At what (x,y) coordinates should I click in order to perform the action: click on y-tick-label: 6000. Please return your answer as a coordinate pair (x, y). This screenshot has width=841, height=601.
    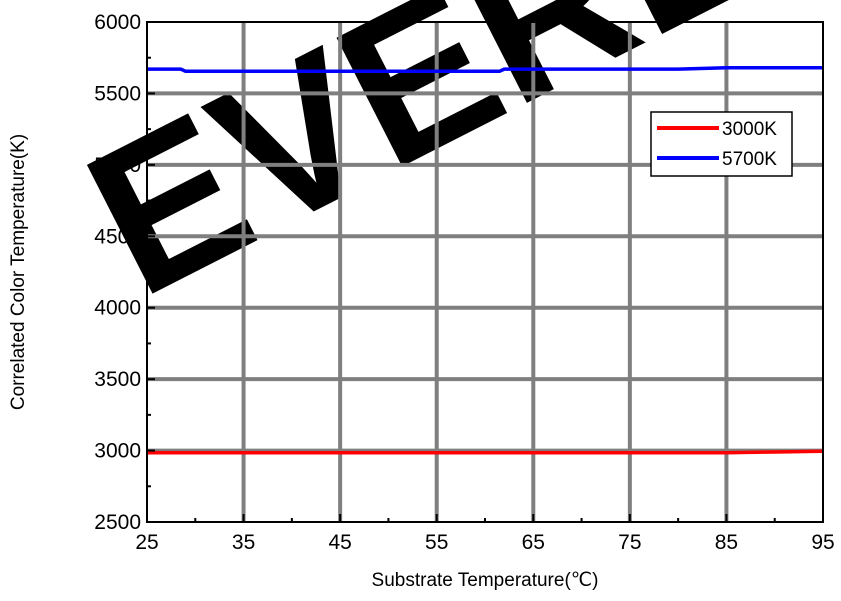
    Looking at the image, I should click on (117, 22).